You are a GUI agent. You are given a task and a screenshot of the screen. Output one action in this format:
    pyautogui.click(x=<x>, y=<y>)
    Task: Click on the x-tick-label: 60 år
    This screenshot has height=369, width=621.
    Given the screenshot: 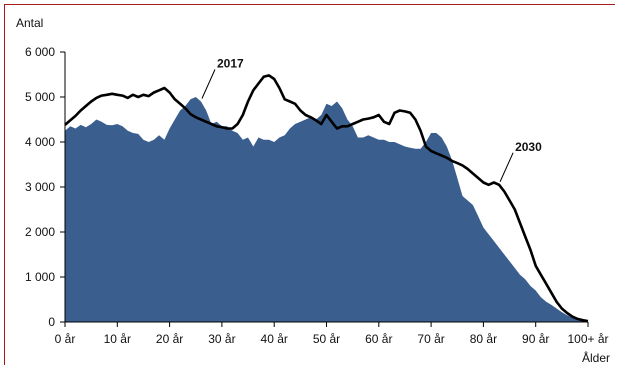 What is the action you would take?
    pyautogui.click(x=378, y=339)
    